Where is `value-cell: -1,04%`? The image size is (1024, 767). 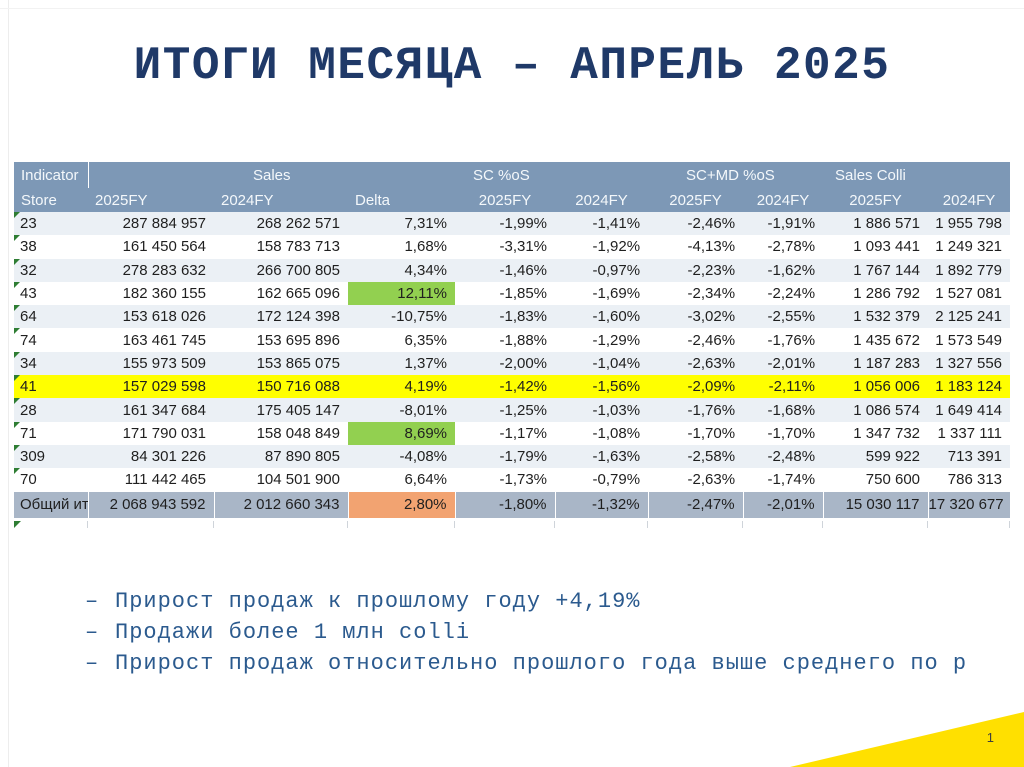
value-cell: -1,04% is located at coordinates (616, 363).